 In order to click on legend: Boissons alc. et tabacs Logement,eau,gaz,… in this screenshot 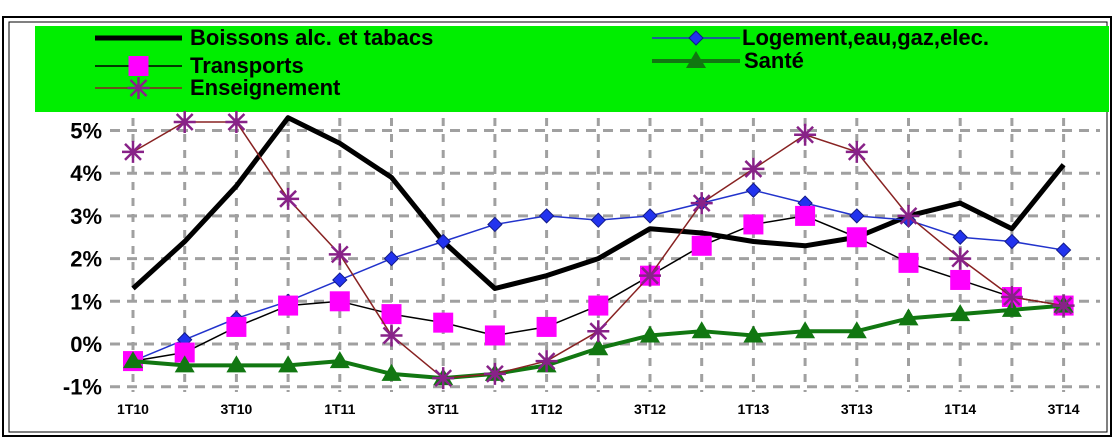, I will do `click(542, 62)`.